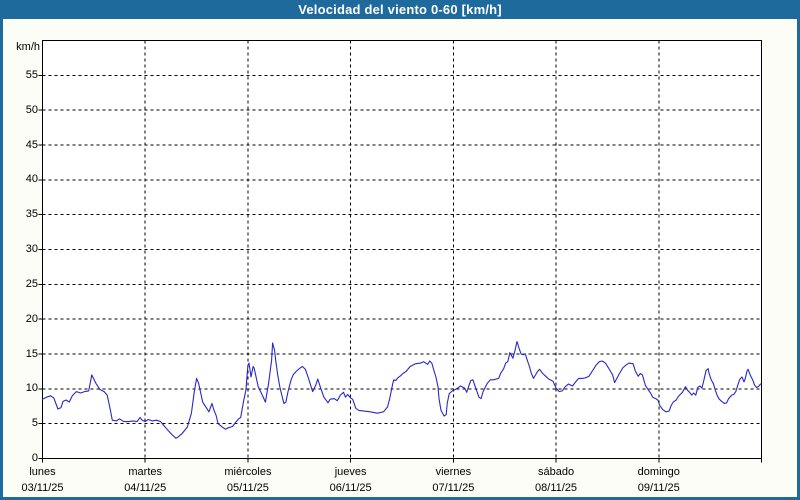 The height and width of the screenshot is (500, 800). I want to click on y-tick-label: 55, so click(31, 74).